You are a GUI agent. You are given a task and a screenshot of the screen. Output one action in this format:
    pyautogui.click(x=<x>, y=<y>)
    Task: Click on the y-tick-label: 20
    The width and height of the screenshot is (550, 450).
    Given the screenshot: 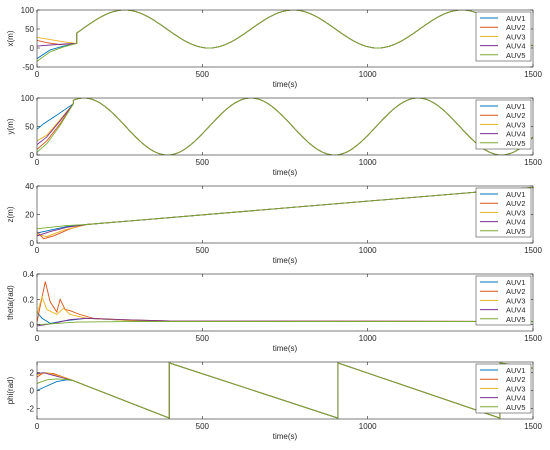 What is the action you would take?
    pyautogui.click(x=29, y=215)
    